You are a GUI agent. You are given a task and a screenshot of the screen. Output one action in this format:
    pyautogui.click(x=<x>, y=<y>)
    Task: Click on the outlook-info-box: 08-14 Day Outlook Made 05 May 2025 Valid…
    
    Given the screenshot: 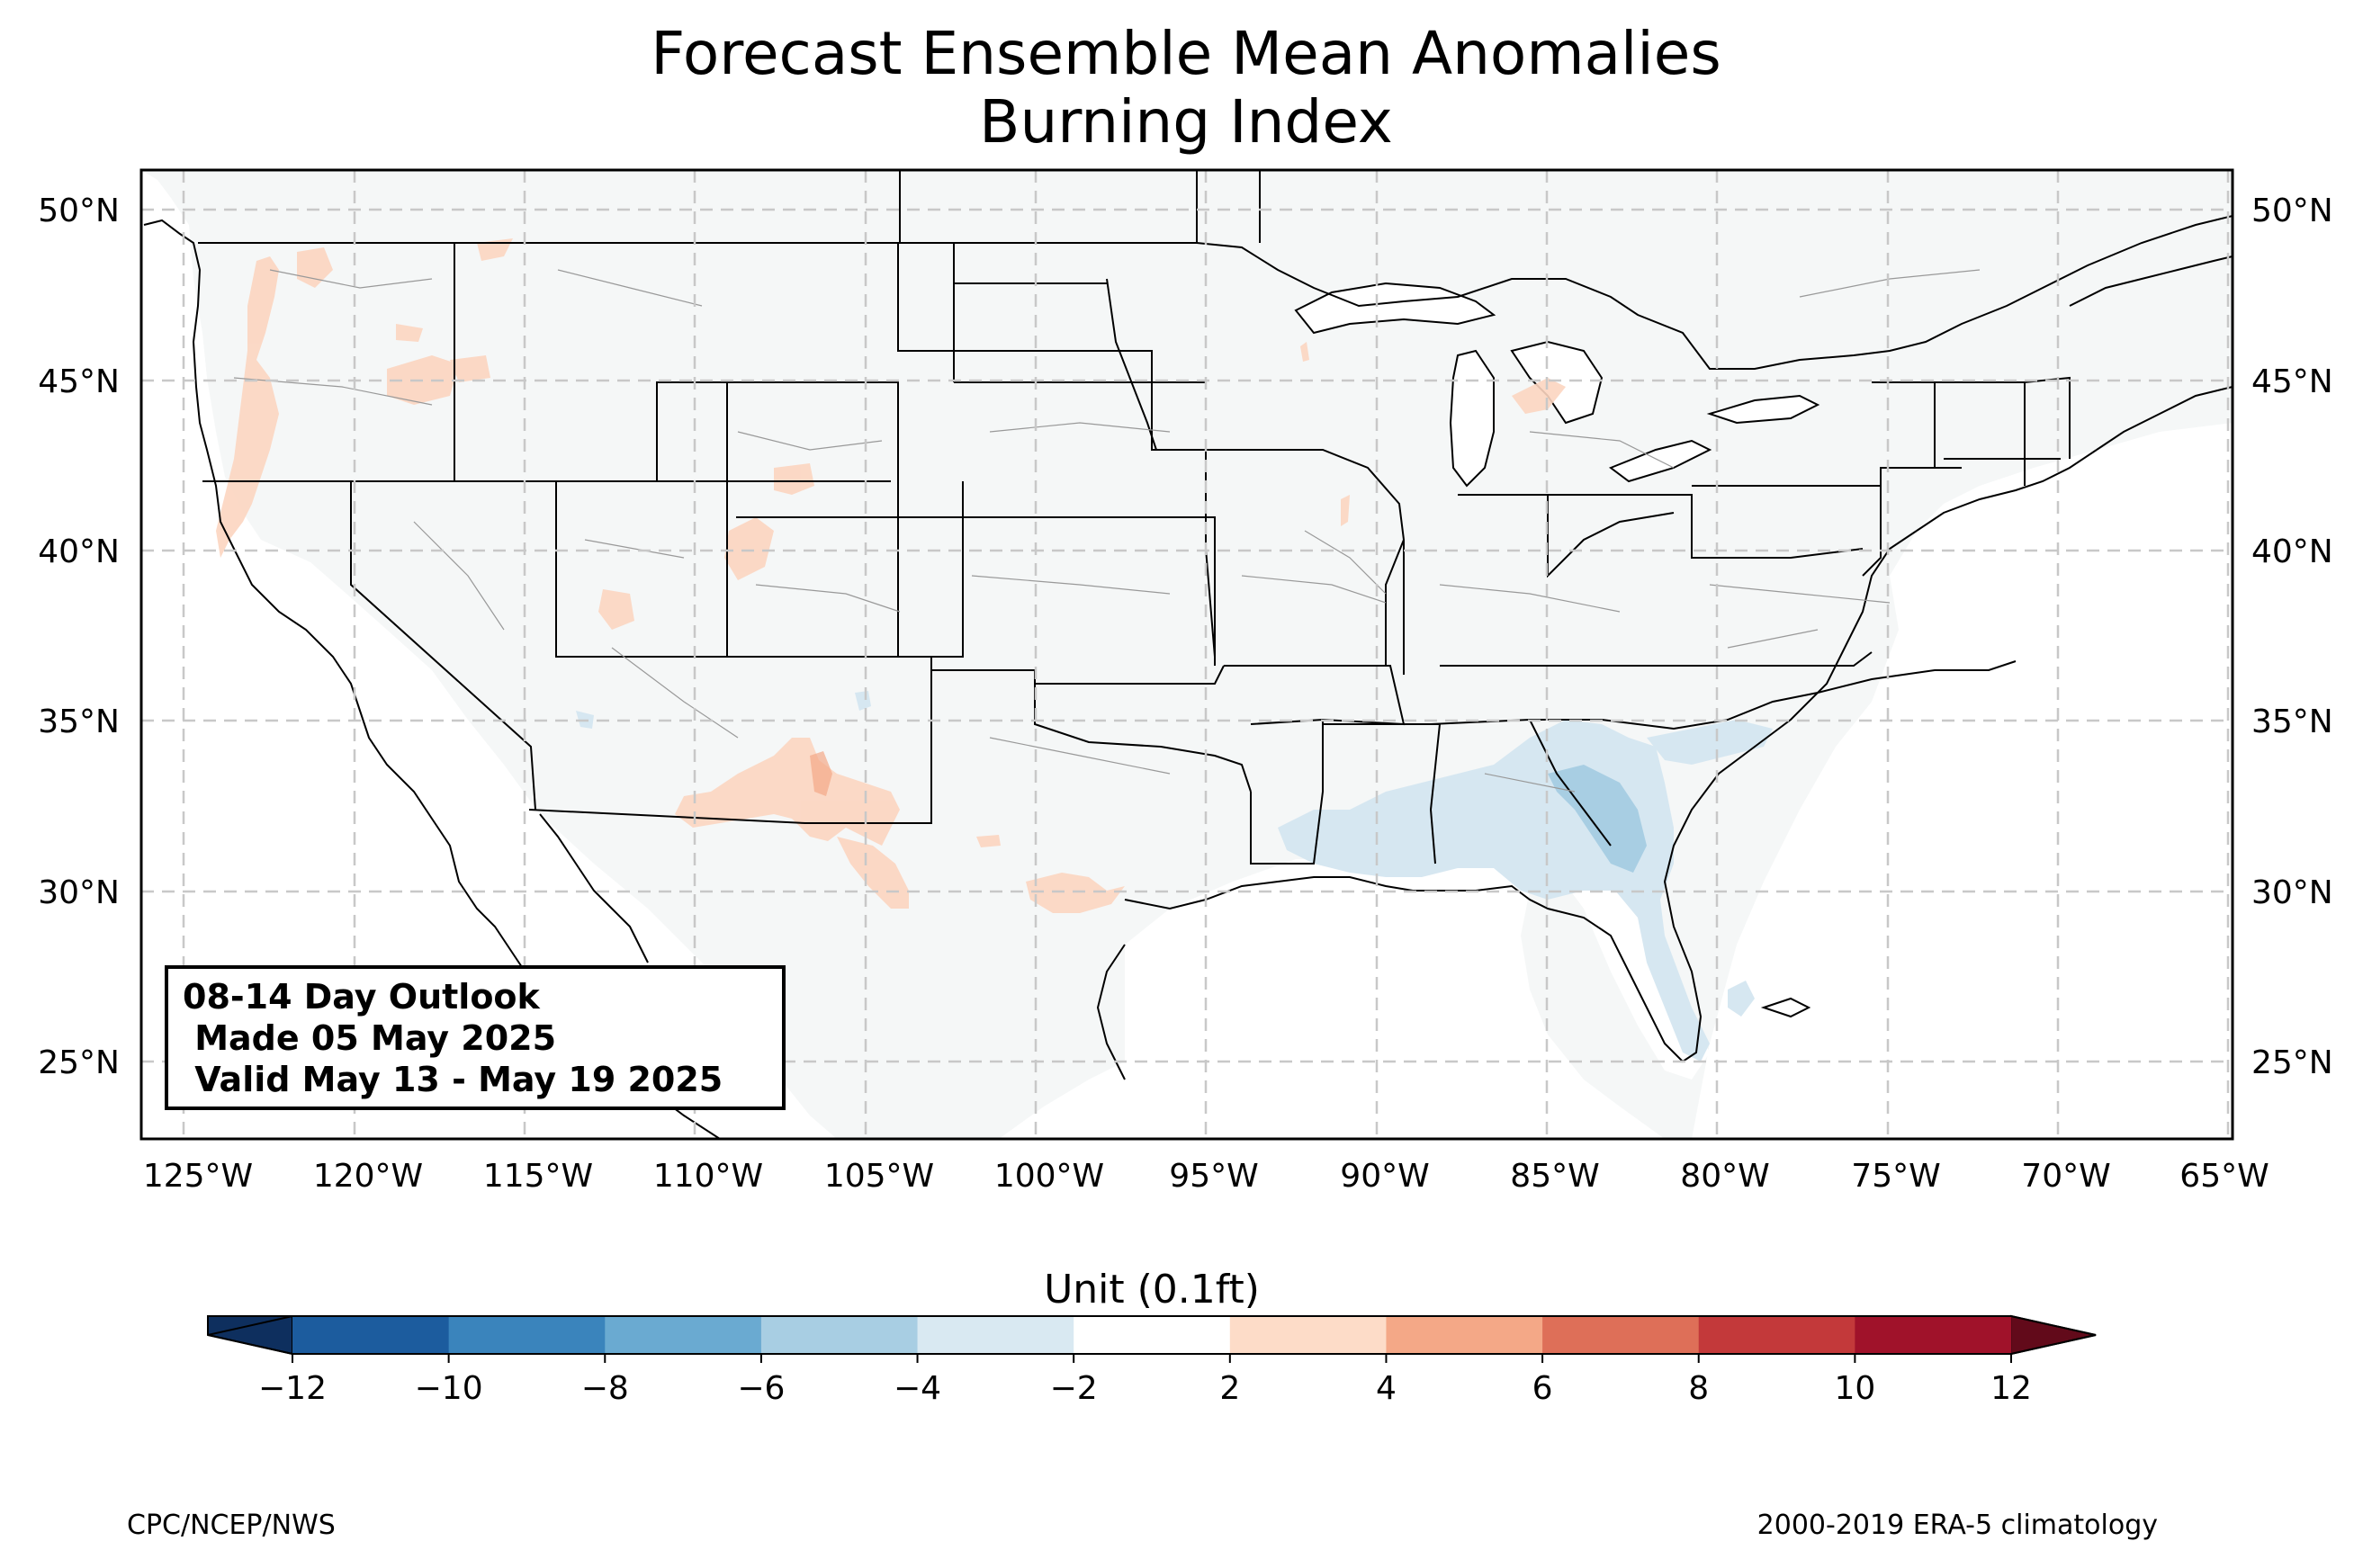 What is the action you would take?
    pyautogui.click(x=475, y=1037)
    